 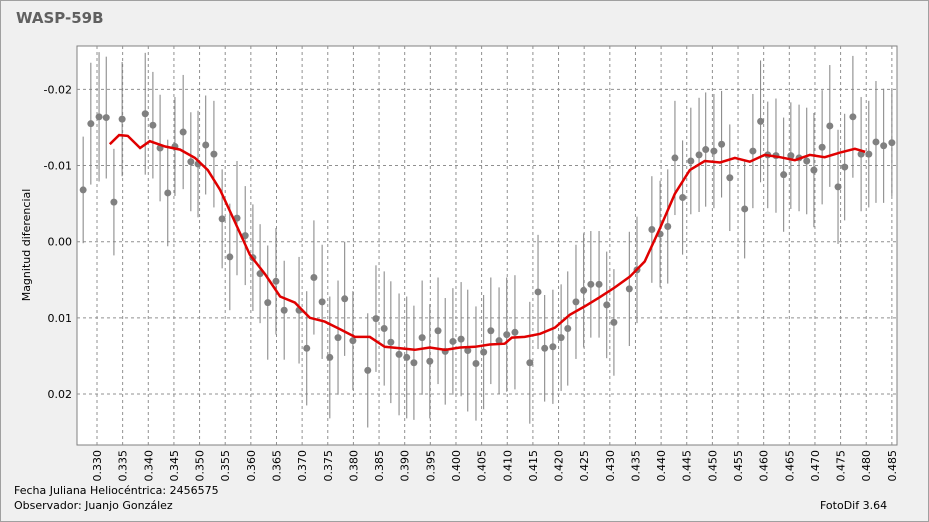 I want to click on y-tick-label: 0.00, so click(x=60, y=242).